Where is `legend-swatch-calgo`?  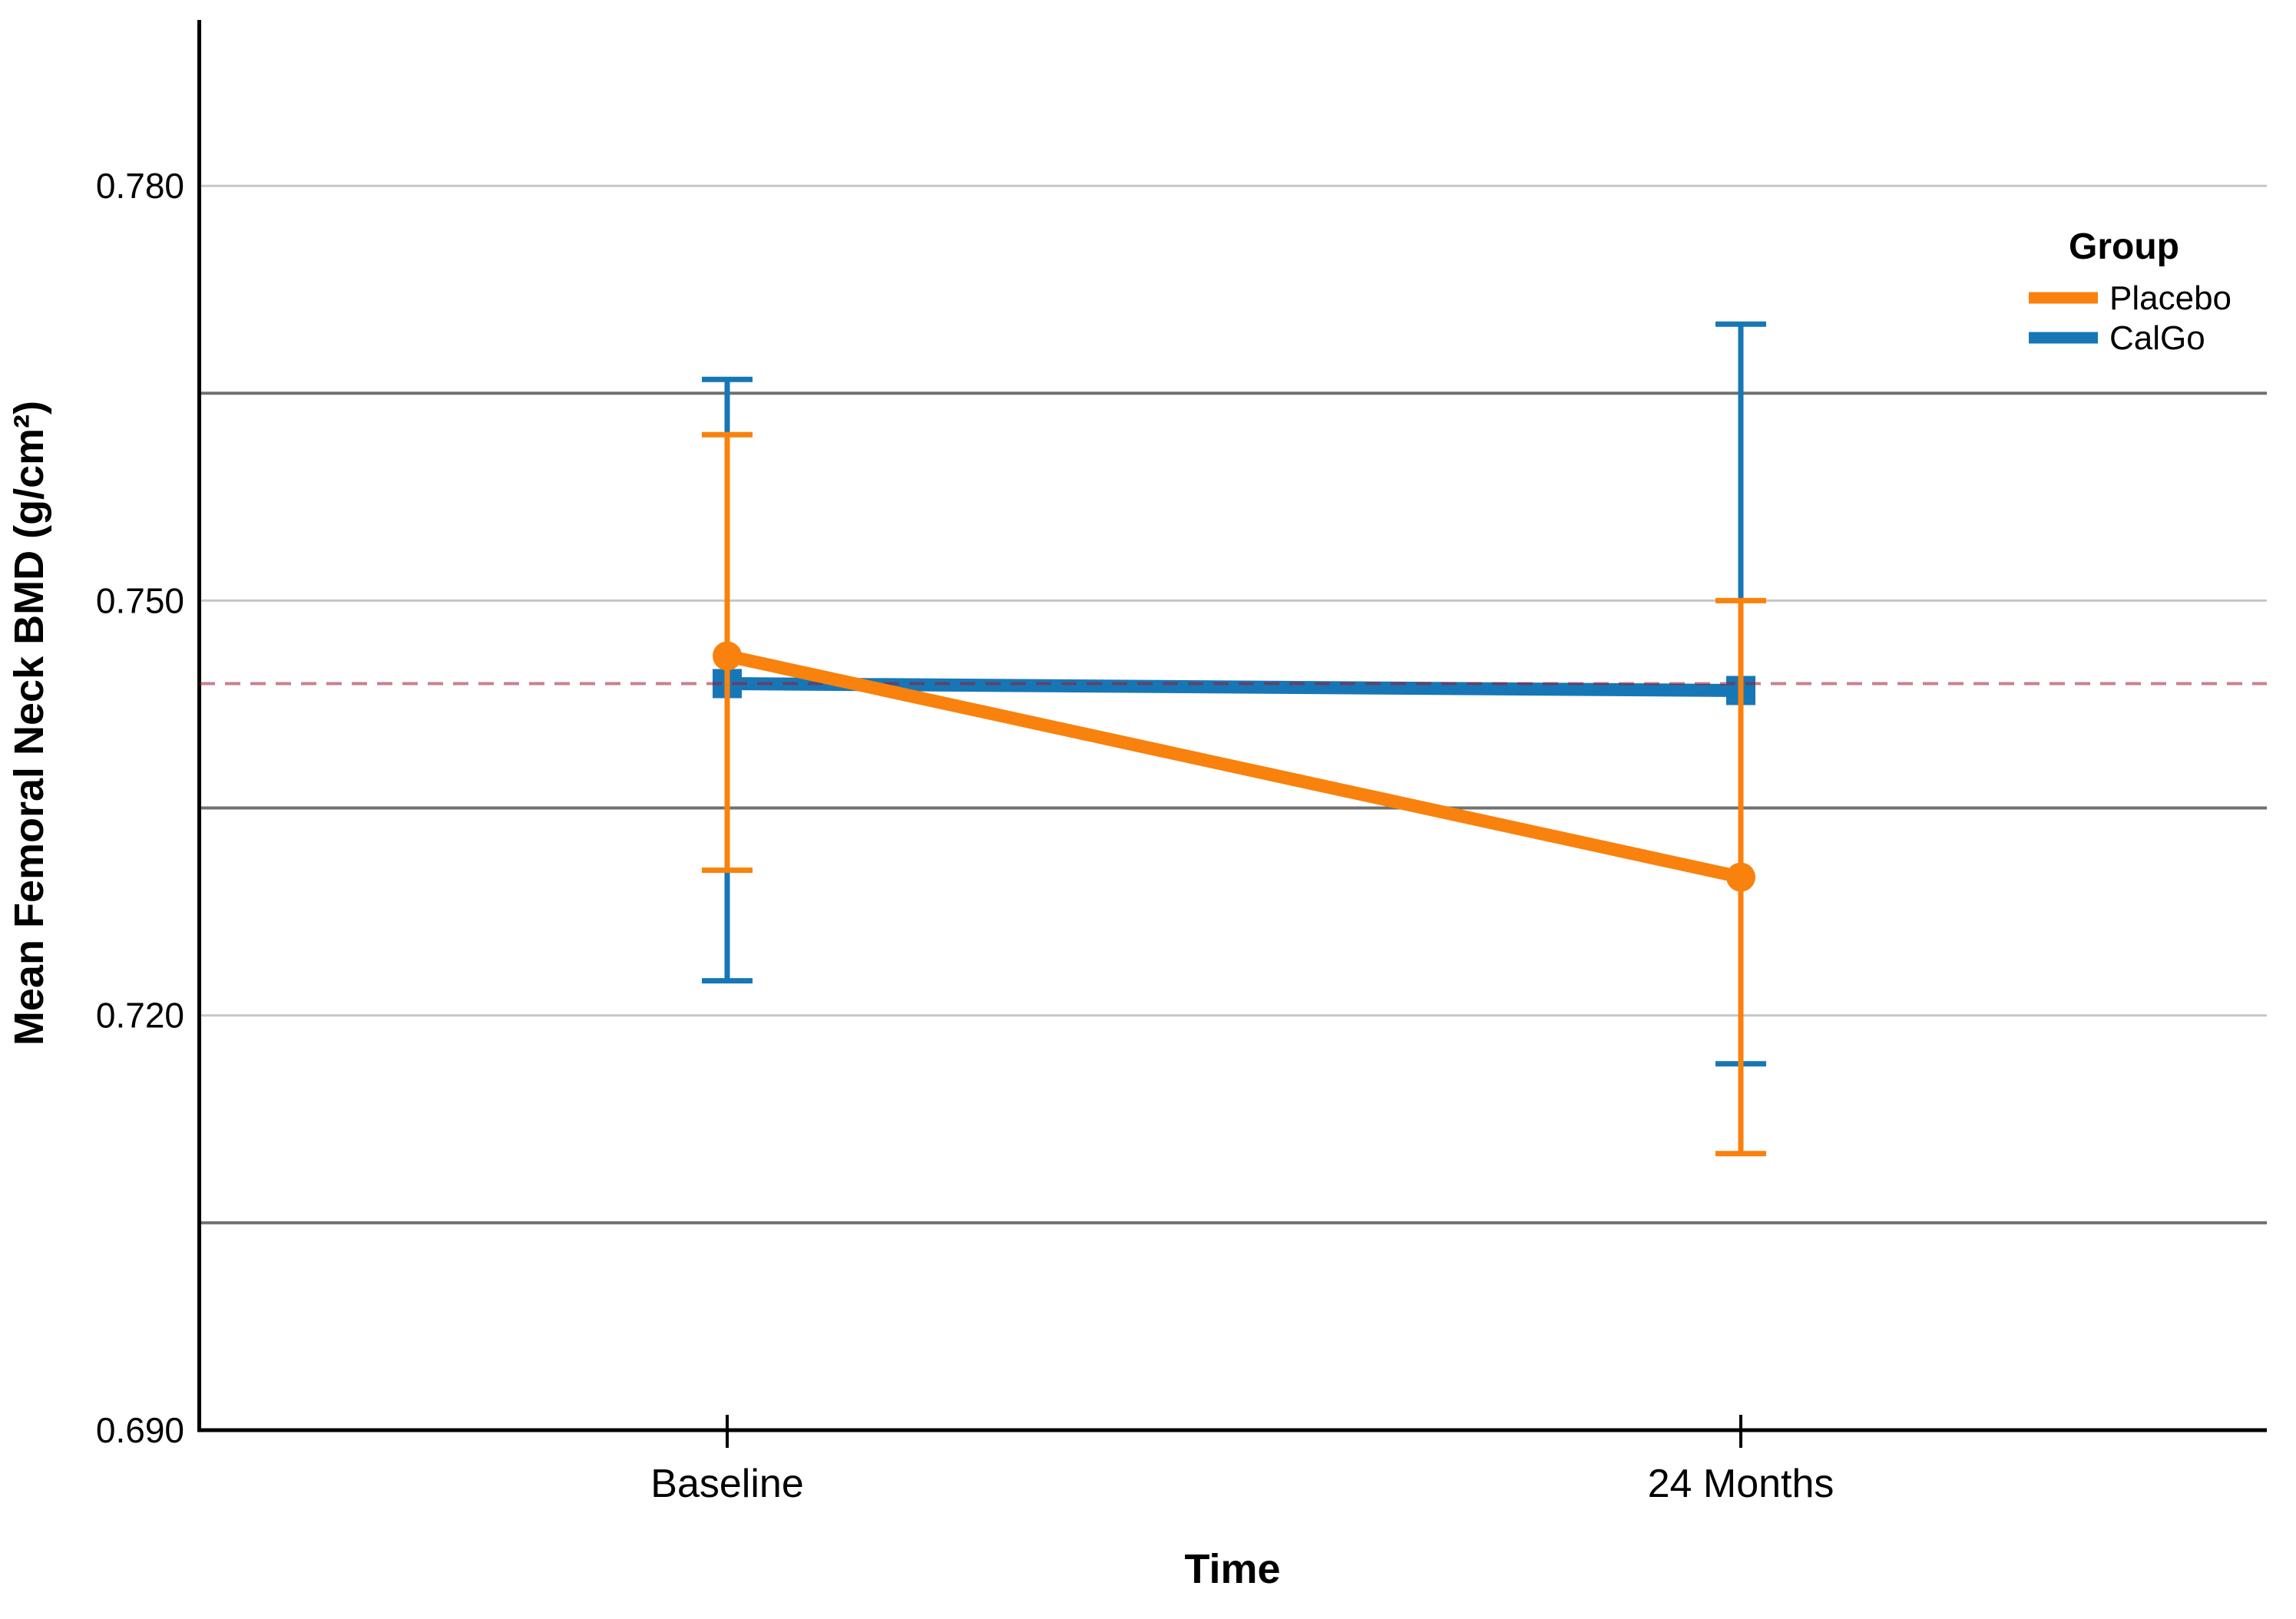
legend-swatch-calgo is located at coordinates (2063, 338).